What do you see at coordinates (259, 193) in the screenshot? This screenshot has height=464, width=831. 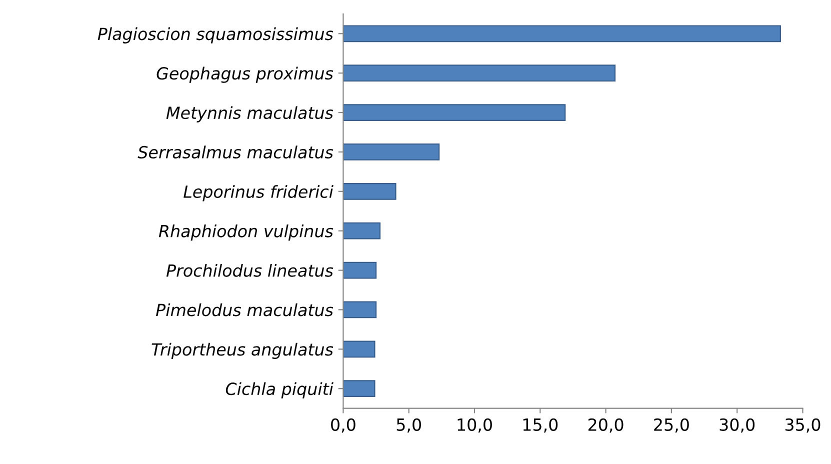 I see `y-tick-label: Leporinus friderici` at bounding box center [259, 193].